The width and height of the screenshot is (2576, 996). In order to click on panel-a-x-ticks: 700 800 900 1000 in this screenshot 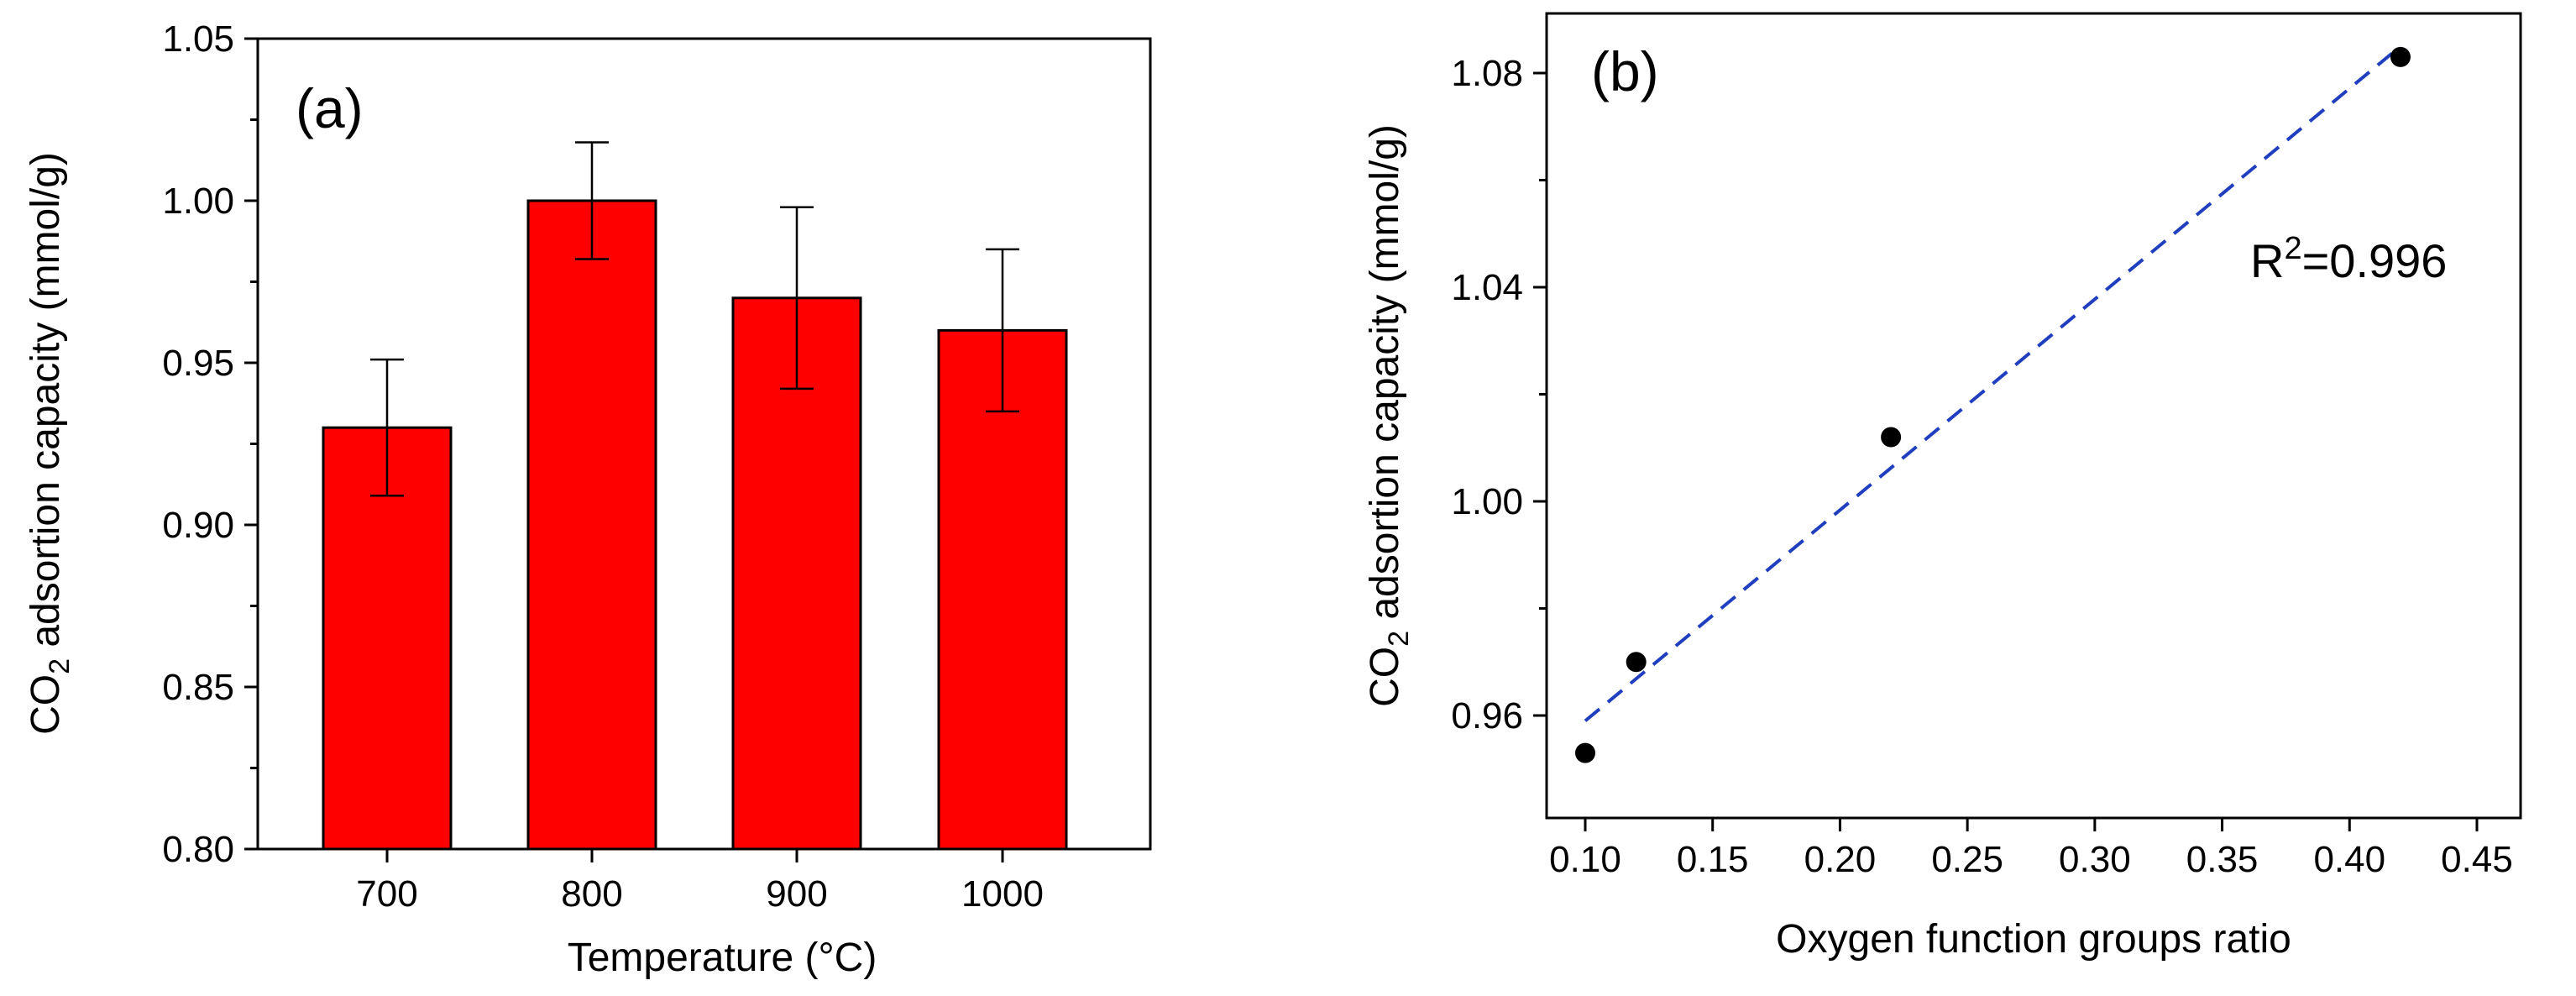, I will do `click(700, 882)`.